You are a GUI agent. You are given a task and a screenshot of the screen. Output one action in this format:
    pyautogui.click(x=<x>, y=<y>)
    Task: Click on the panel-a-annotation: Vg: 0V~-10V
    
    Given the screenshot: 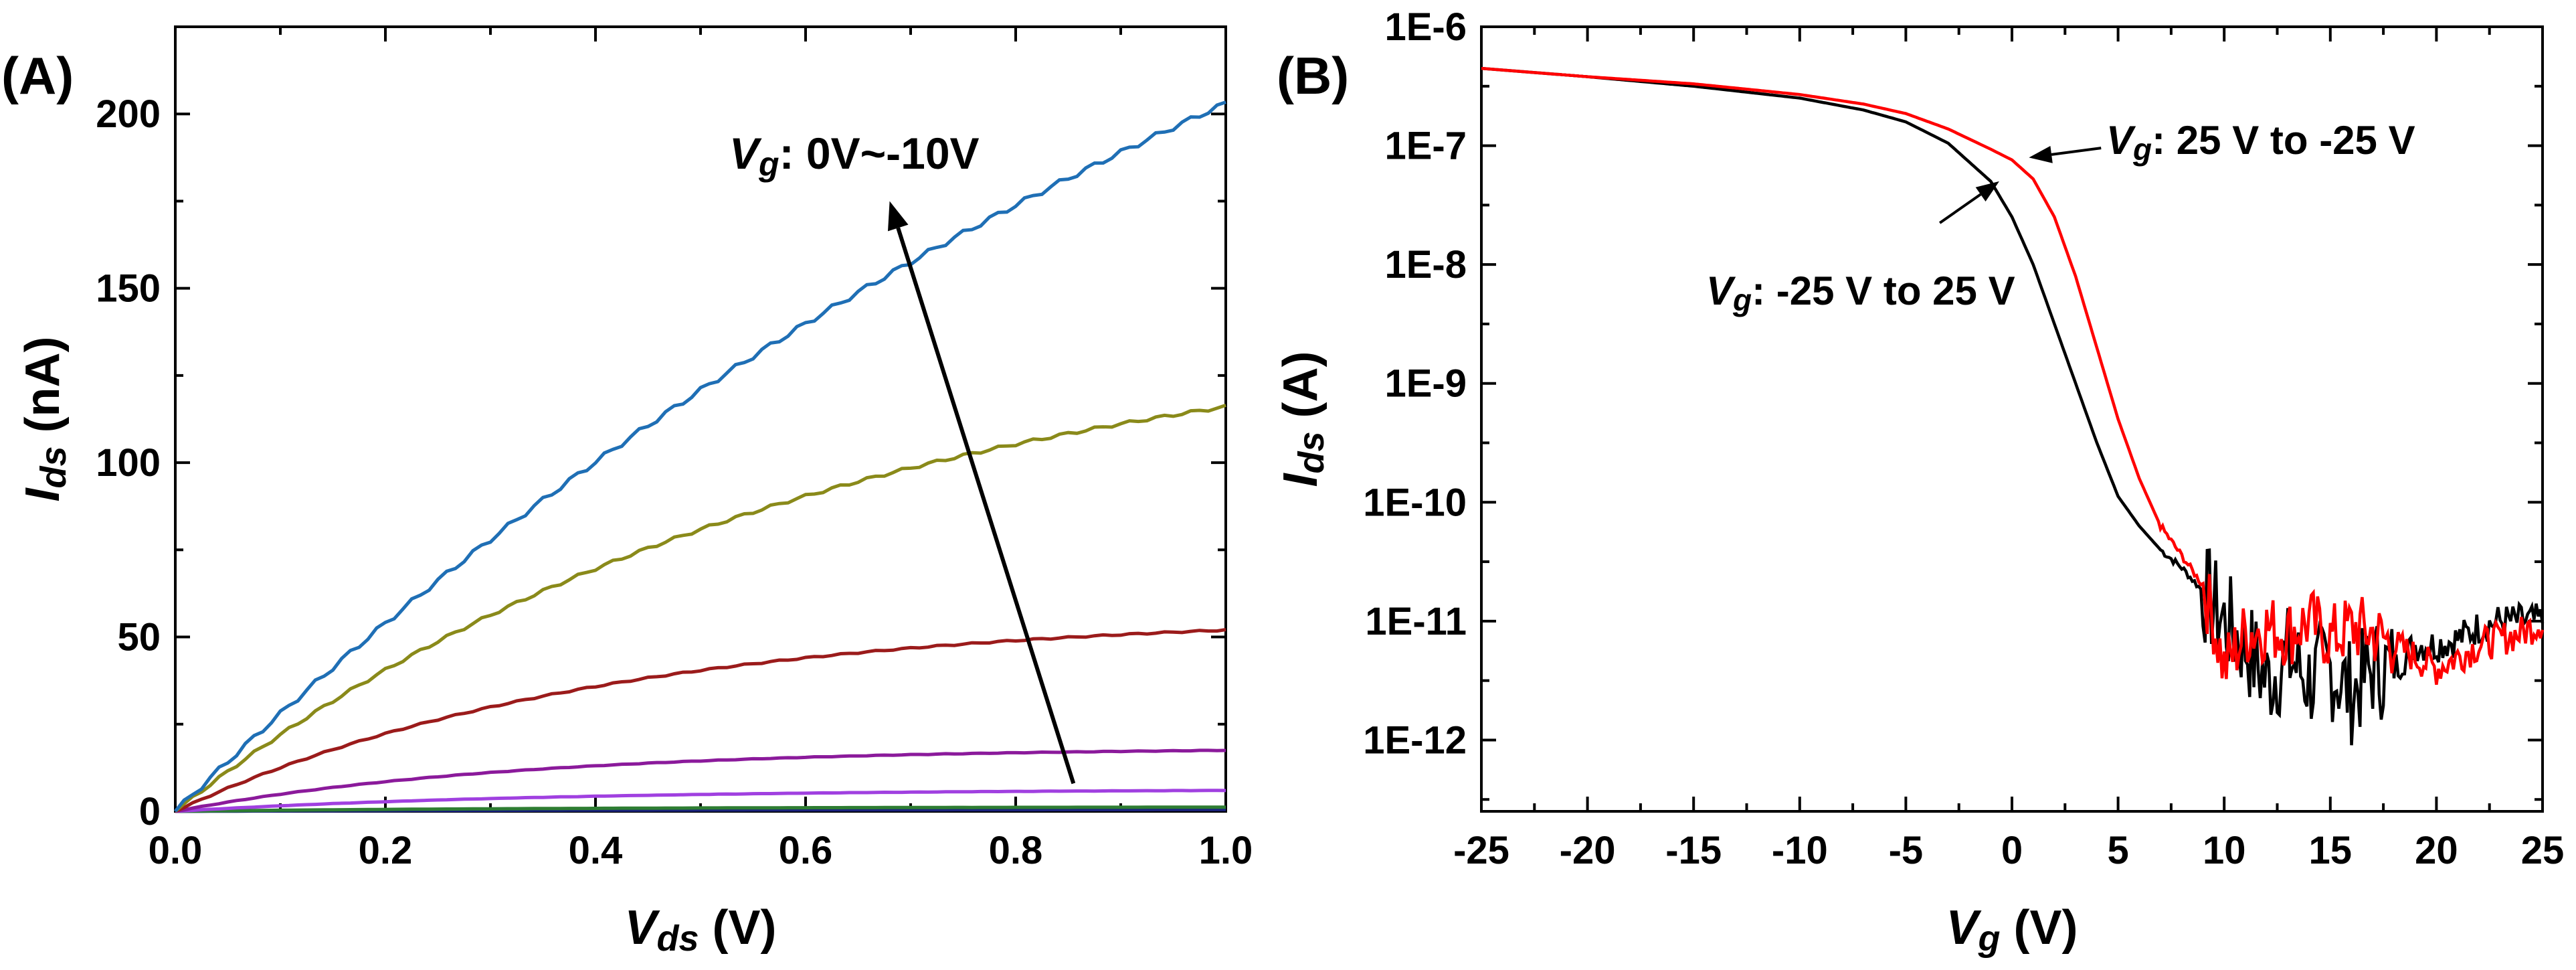 What is the action you would take?
    pyautogui.click(x=855, y=156)
    